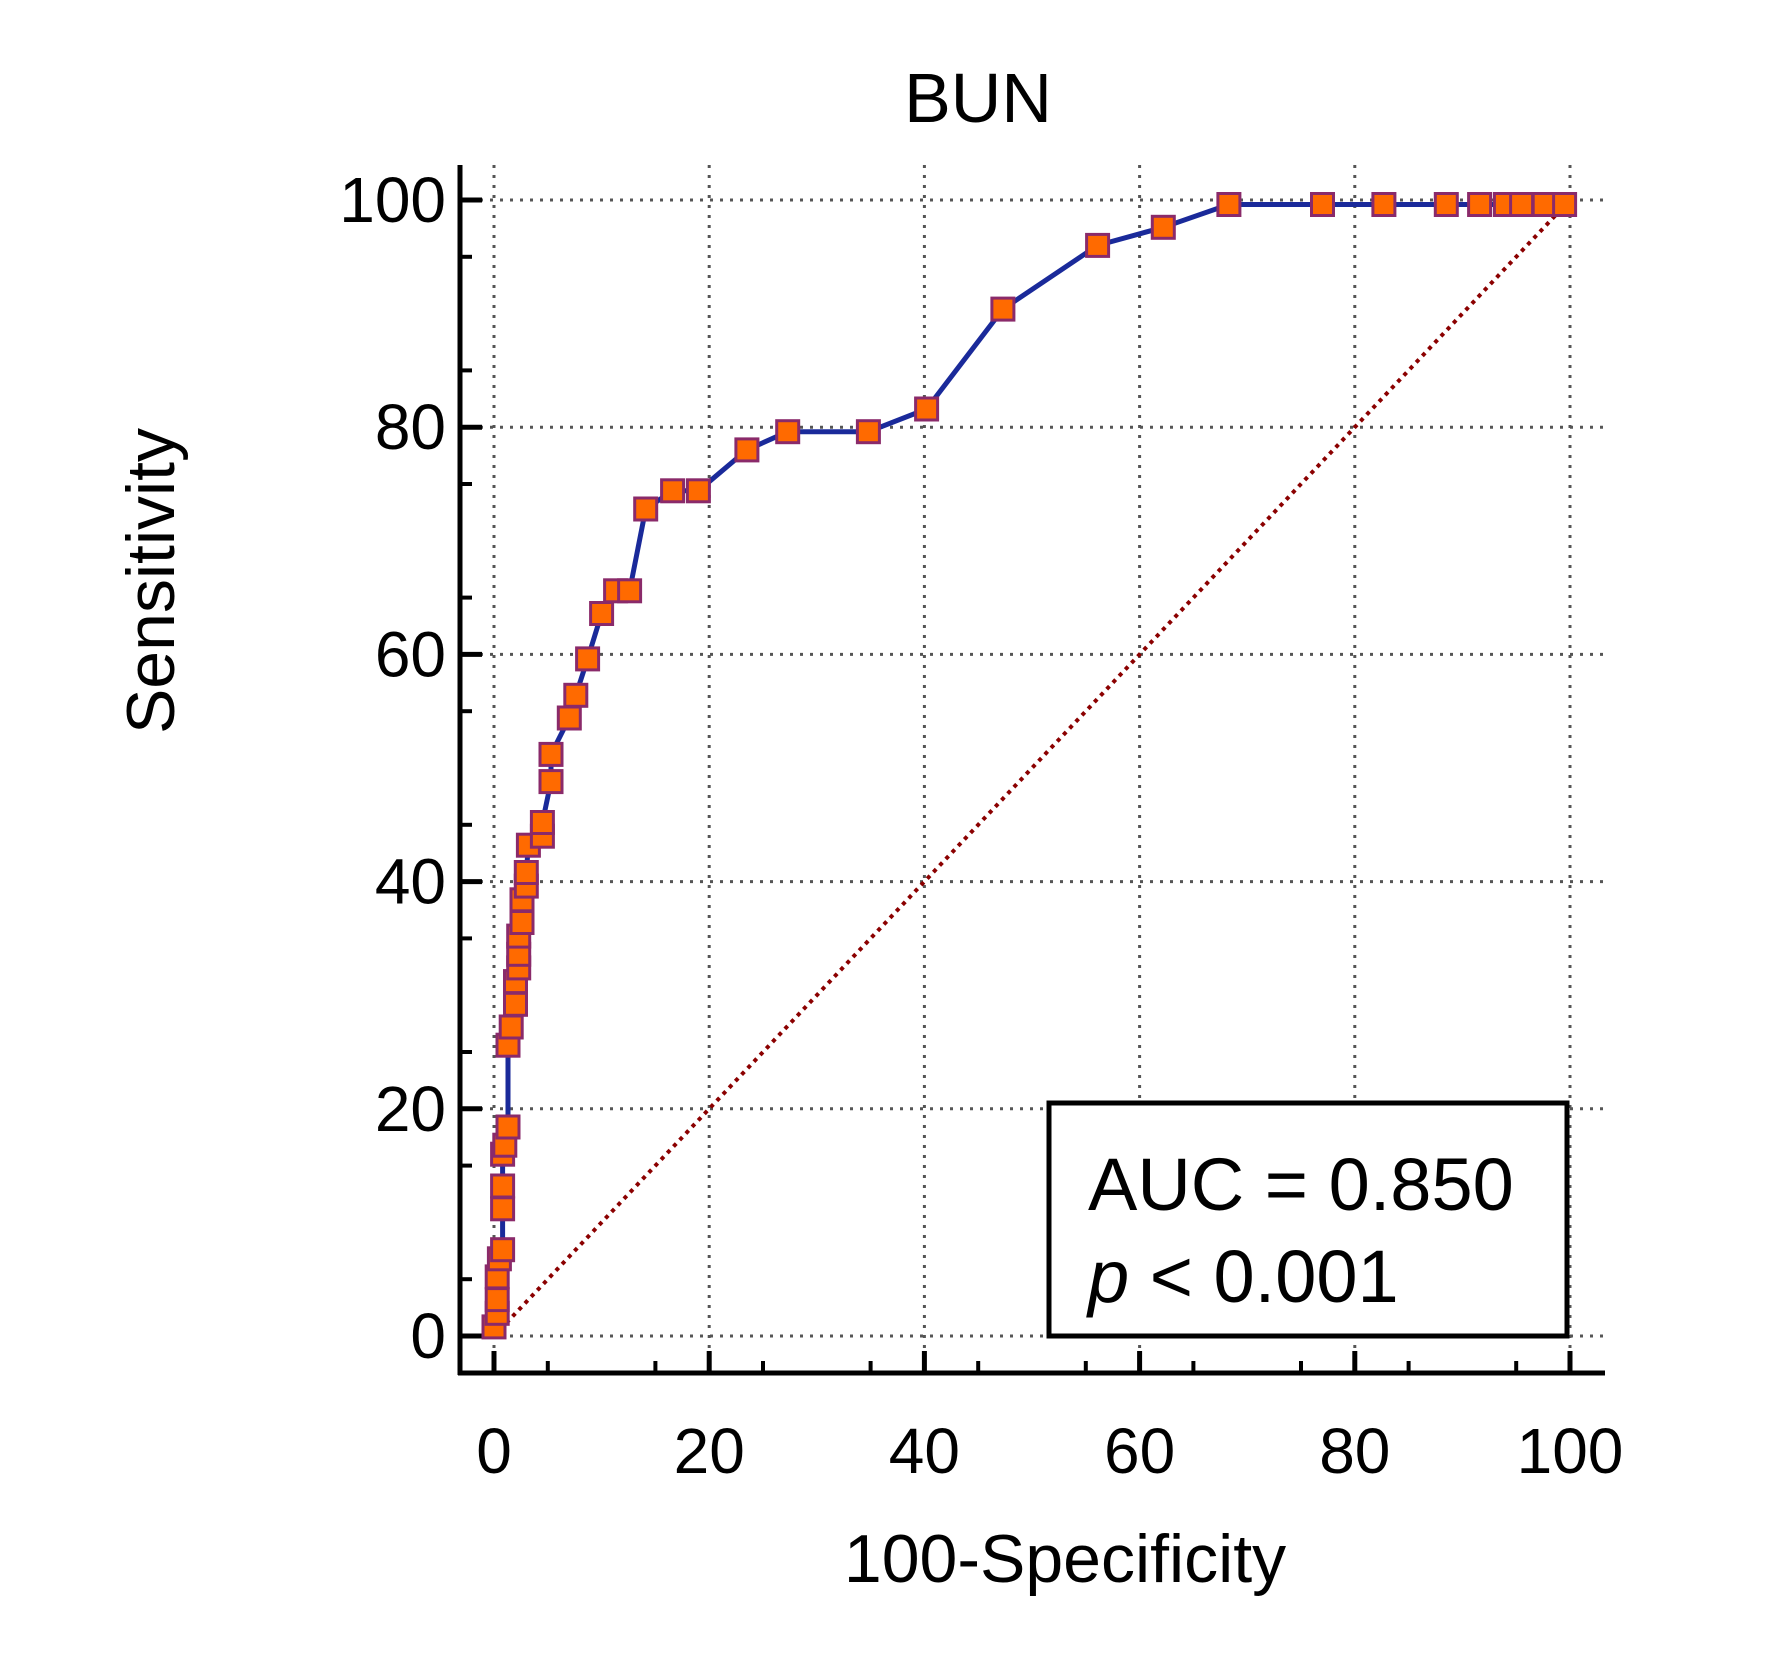 This screenshot has width=1772, height=1663. I want to click on p-value: < 0.001, so click(1264, 1276).